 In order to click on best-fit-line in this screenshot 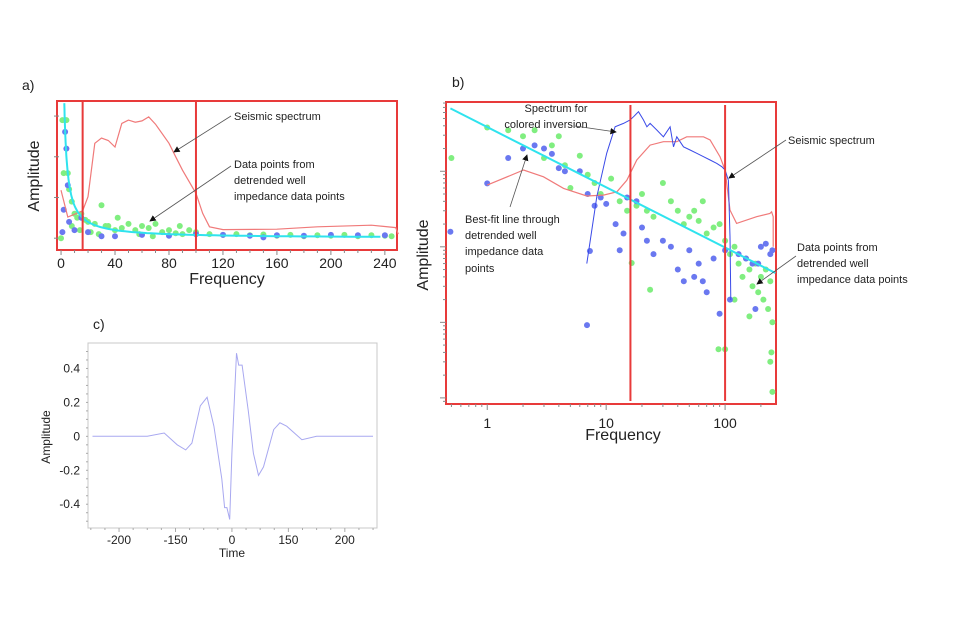, I will do `click(222, 170)`.